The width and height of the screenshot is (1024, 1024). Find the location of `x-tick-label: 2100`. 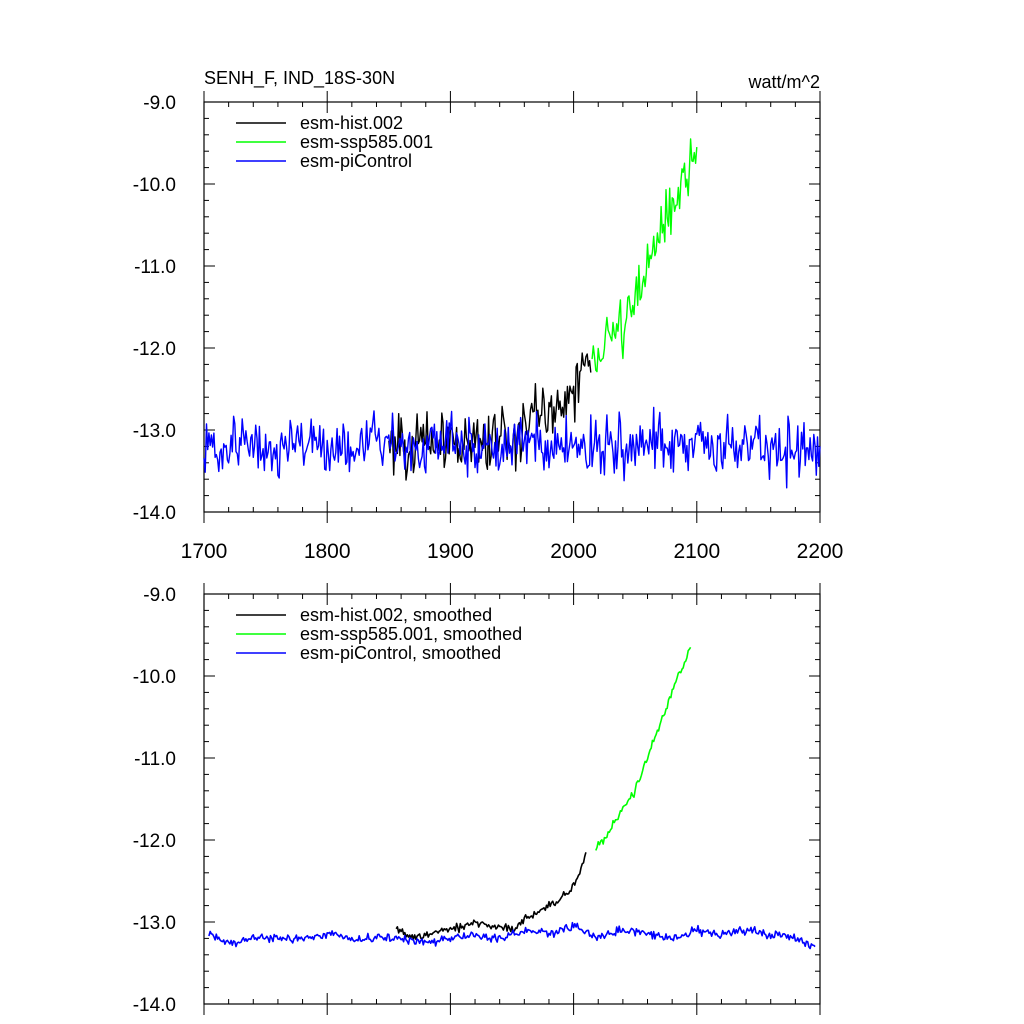

x-tick-label: 2100 is located at coordinates (696, 551).